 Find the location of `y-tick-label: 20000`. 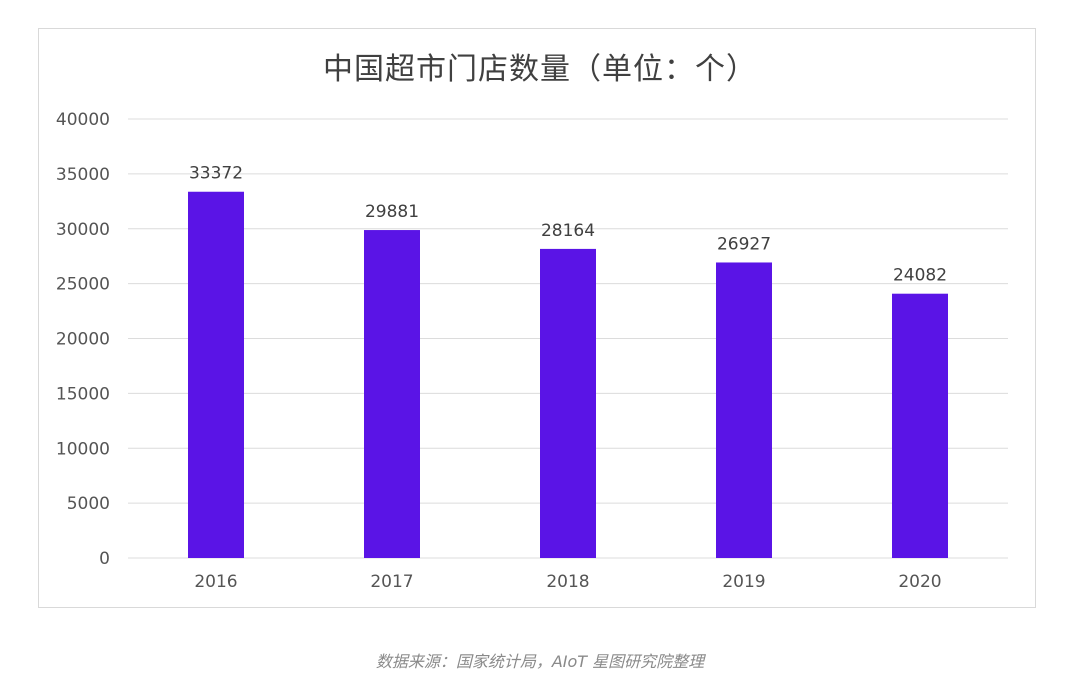

y-tick-label: 20000 is located at coordinates (83, 340).